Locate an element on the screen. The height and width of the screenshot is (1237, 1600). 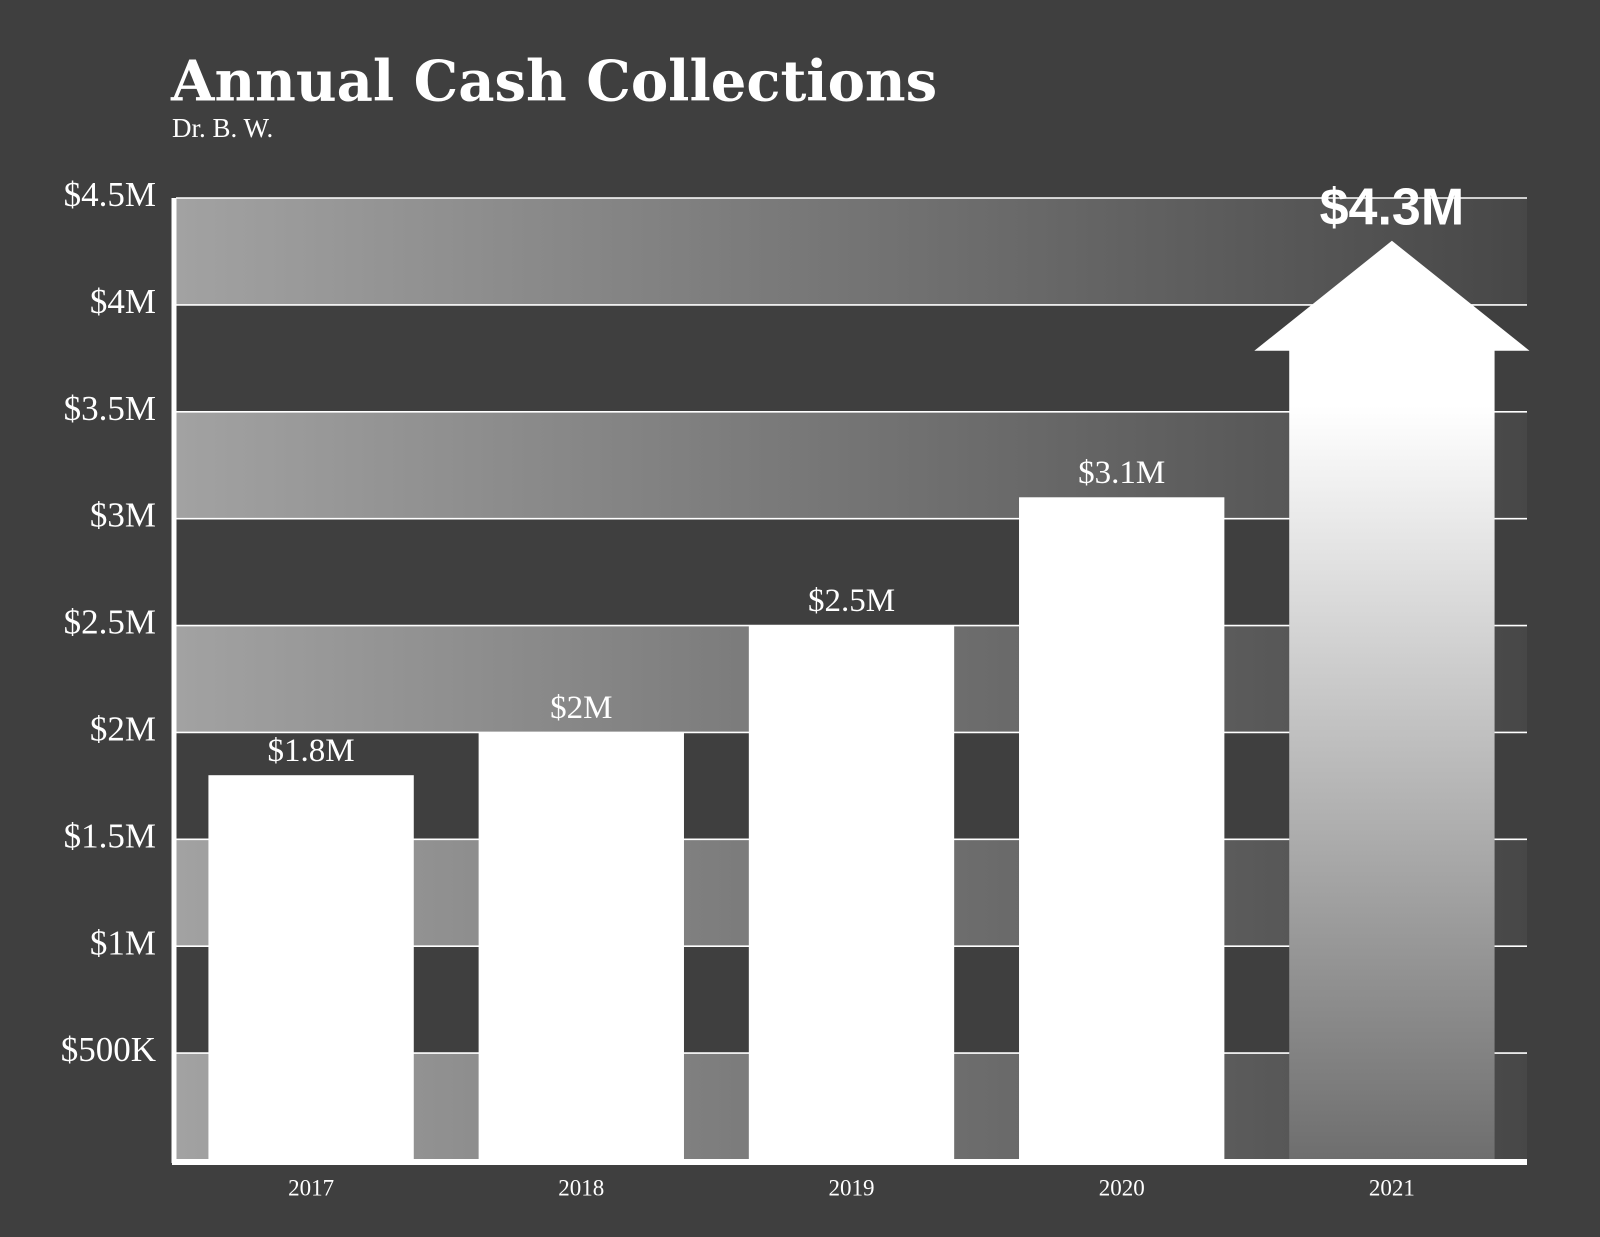
value-label: $1.8M is located at coordinates (311, 751).